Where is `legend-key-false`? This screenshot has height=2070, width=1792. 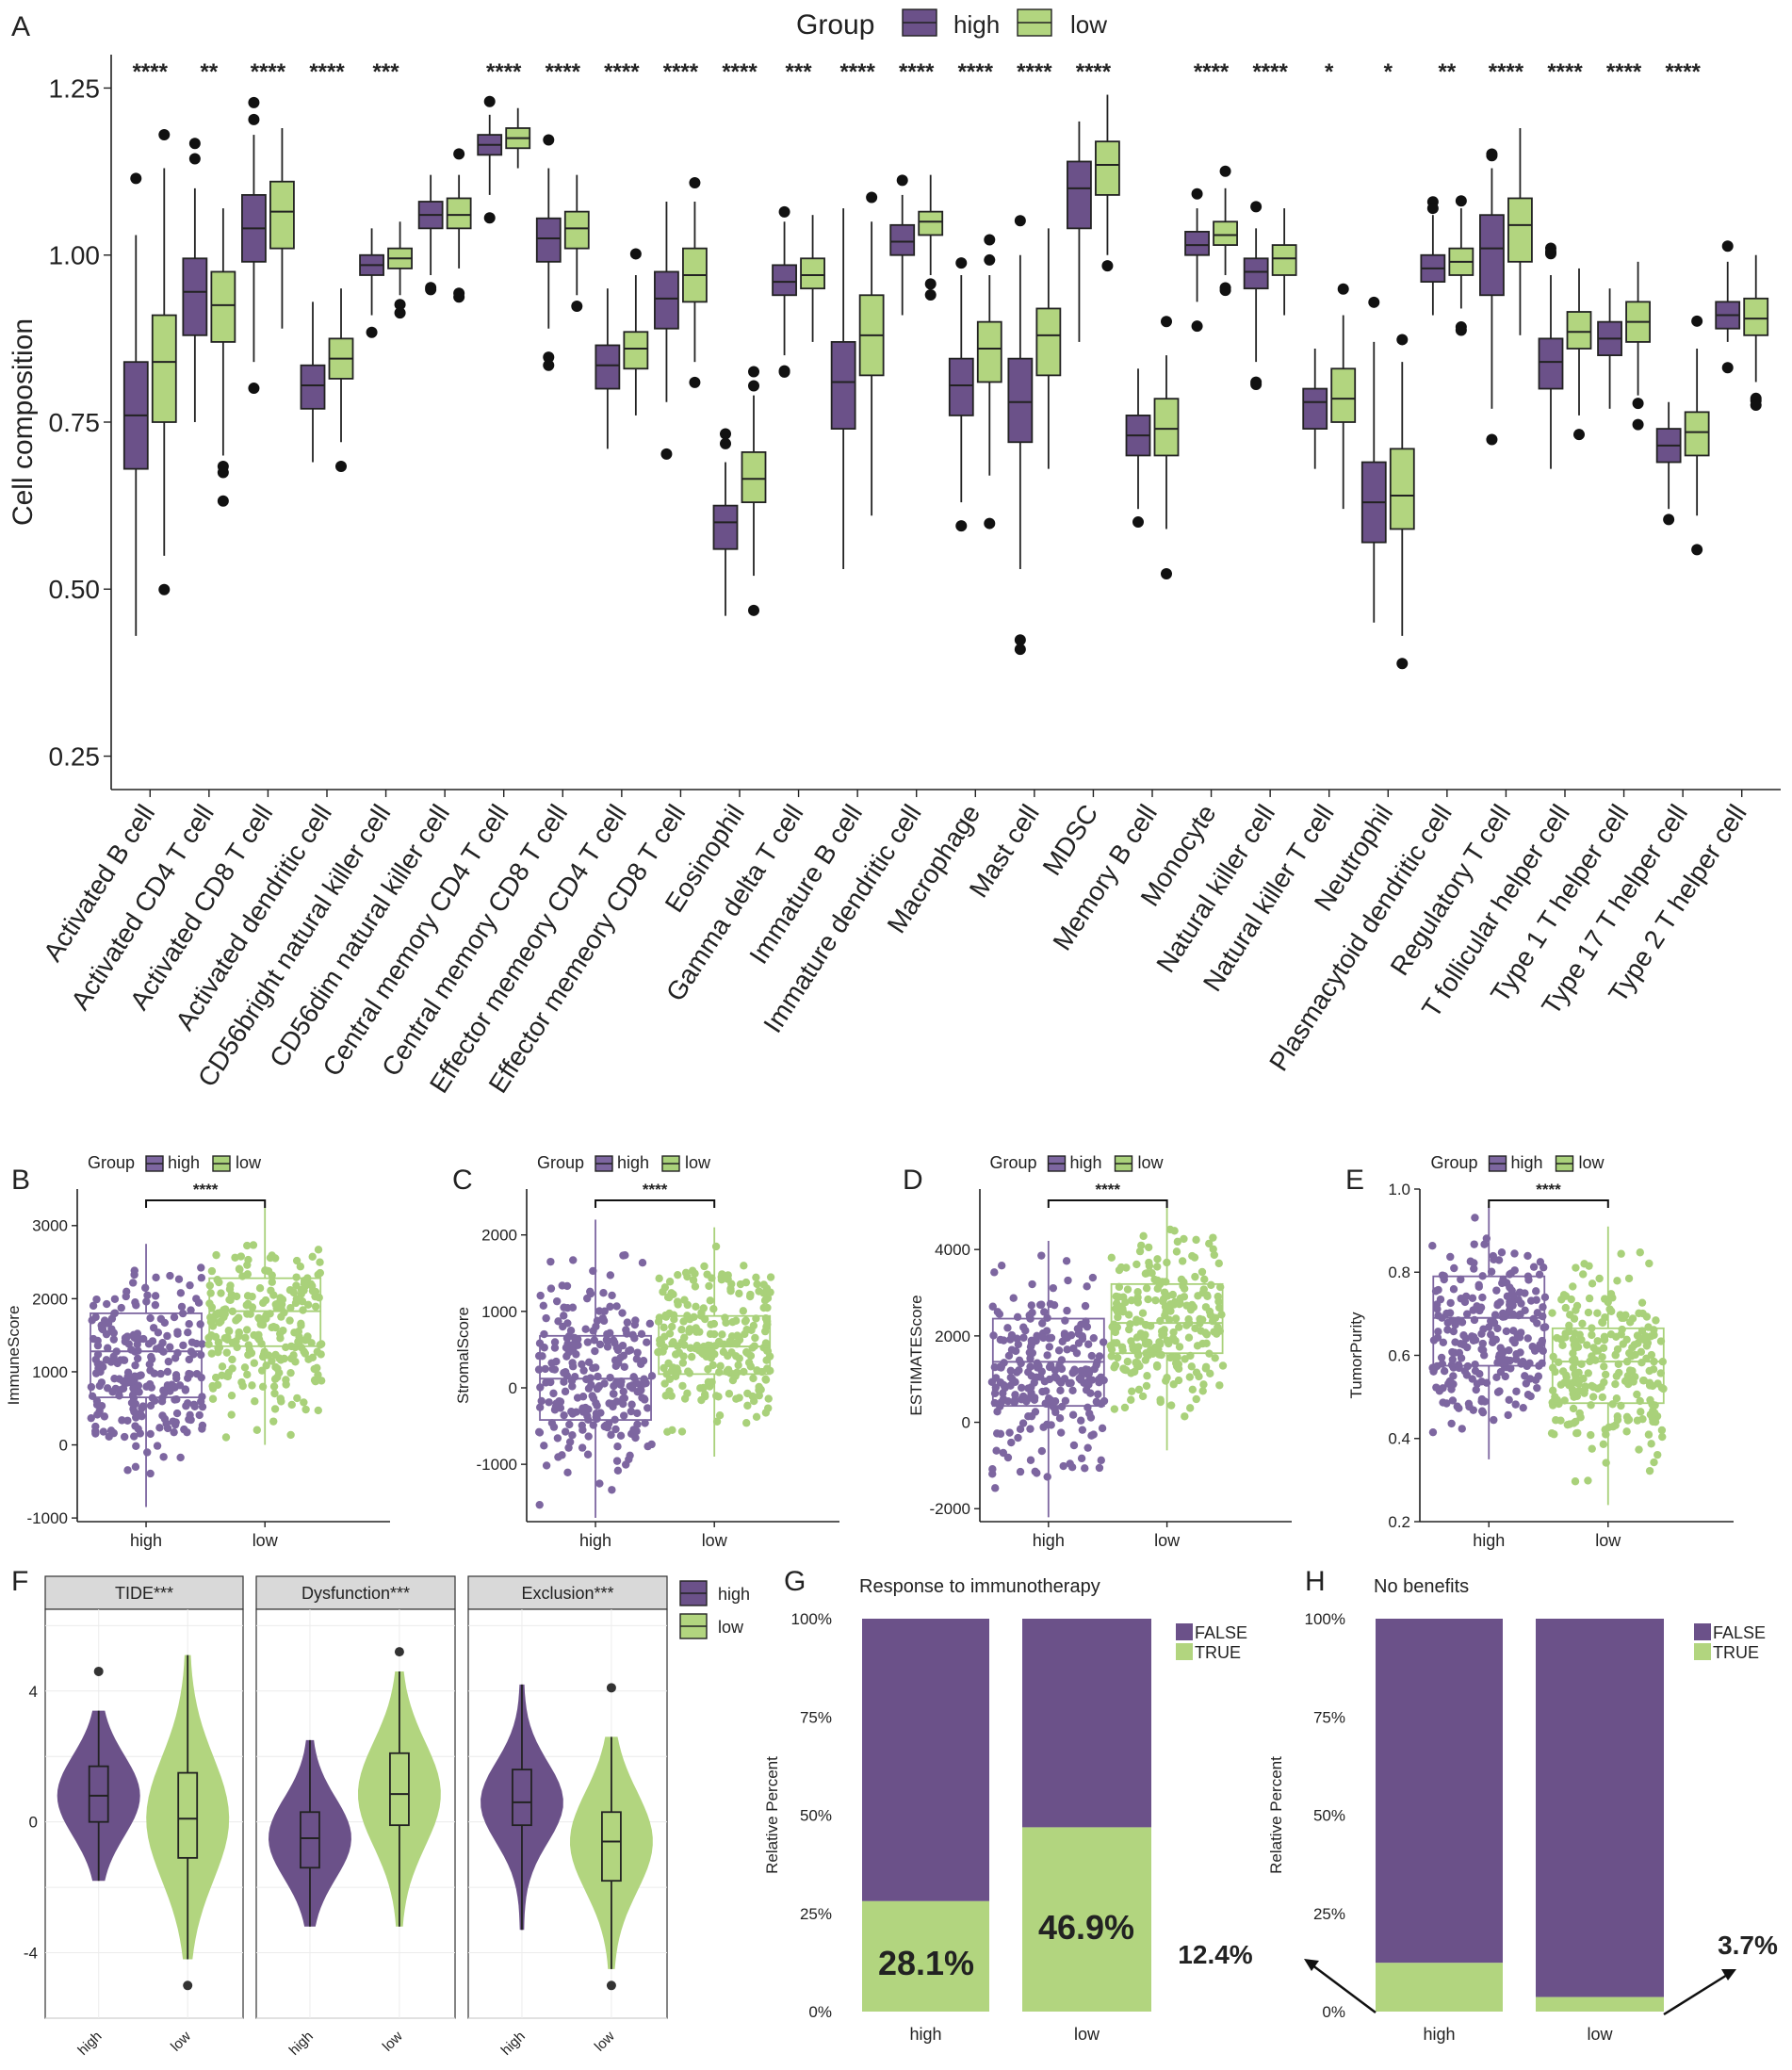 legend-key-false is located at coordinates (1702, 1631).